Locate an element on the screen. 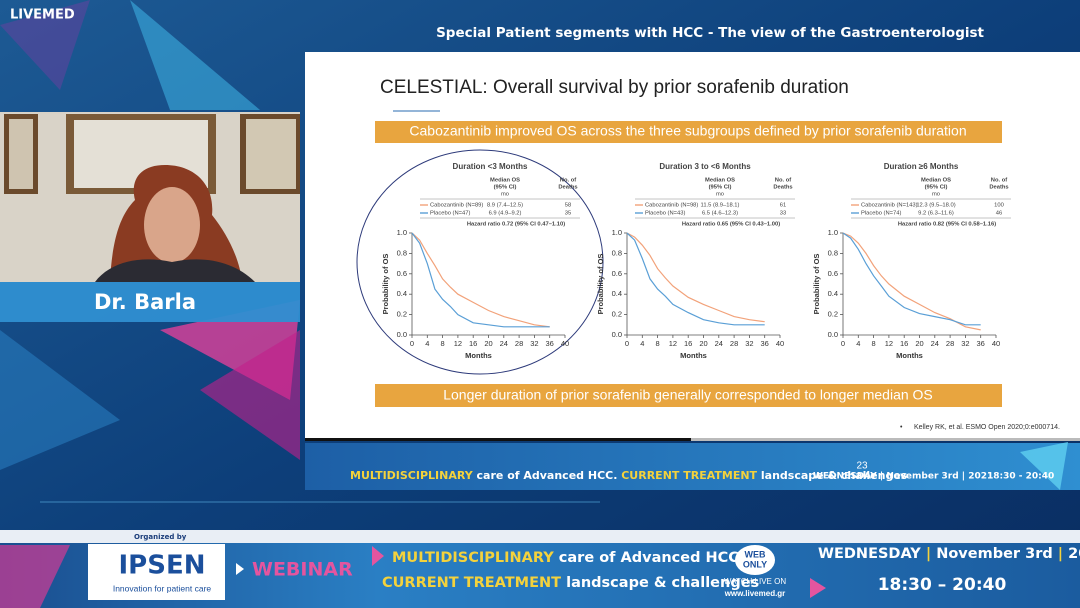  deaths: 33 is located at coordinates (783, 214).